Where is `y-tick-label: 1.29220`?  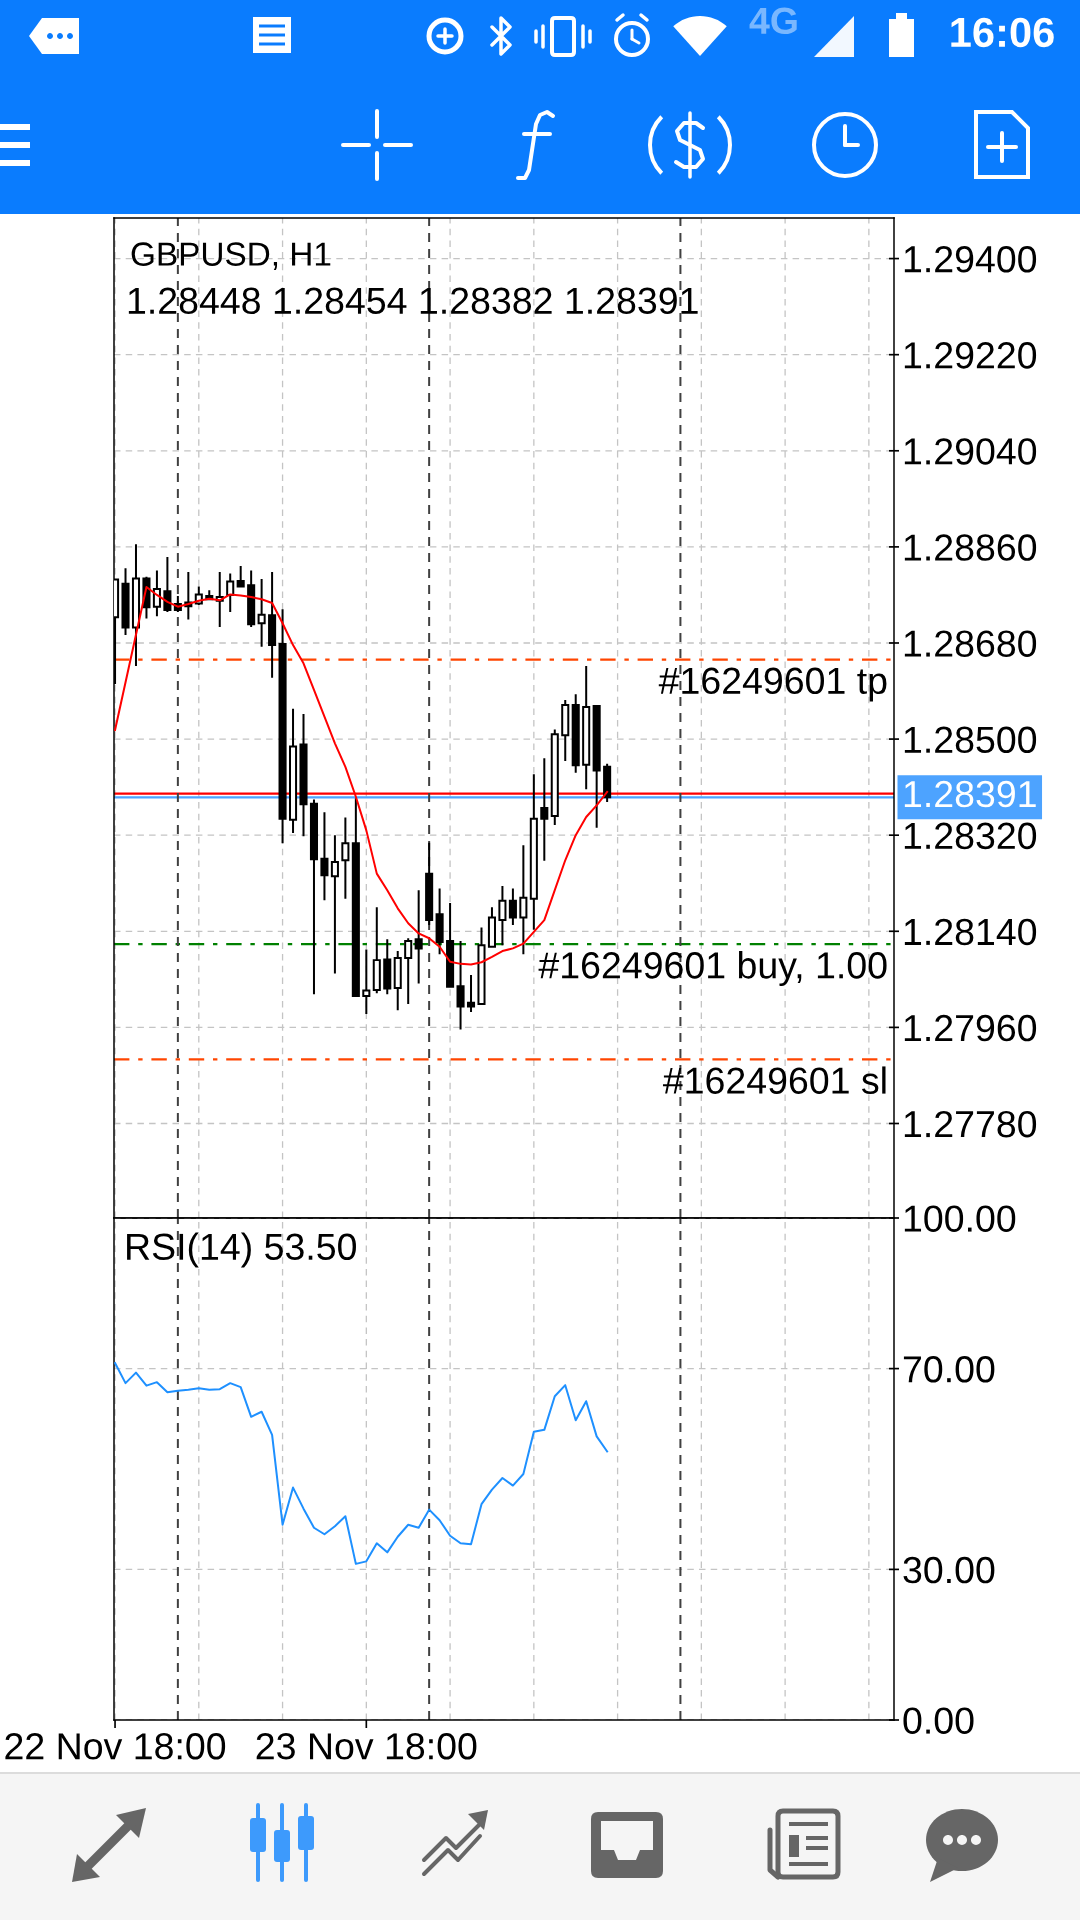 y-tick-label: 1.29220 is located at coordinates (970, 355).